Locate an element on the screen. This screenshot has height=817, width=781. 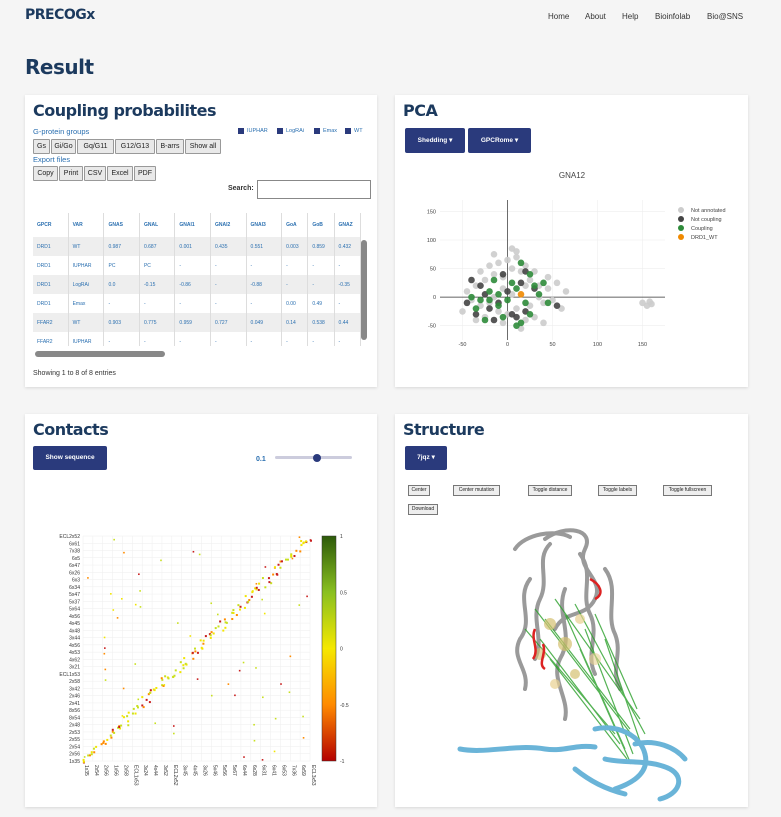
col-header-gnai2: GNAI2 is located at coordinates (228, 225).